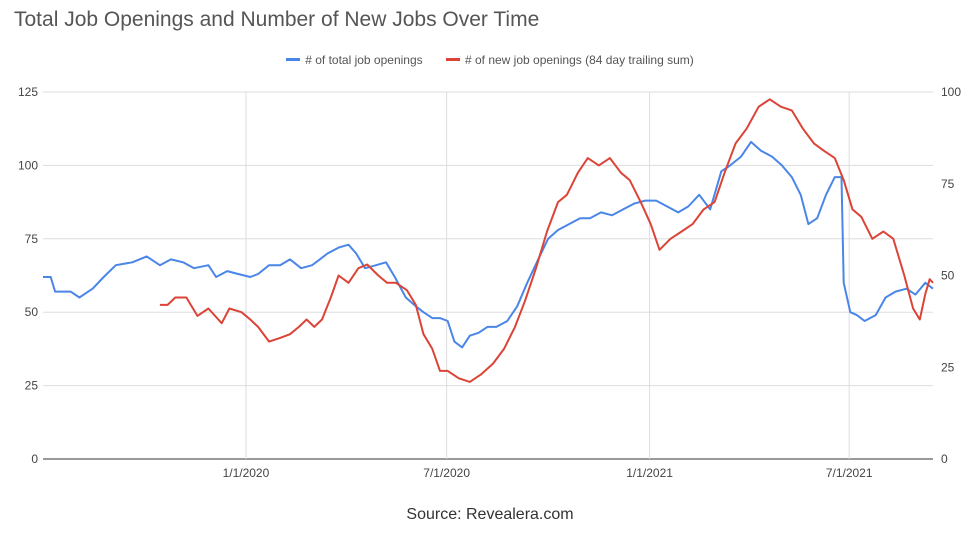 This screenshot has width=980, height=534. What do you see at coordinates (32, 312) in the screenshot?
I see `y-left-tick-label: 50` at bounding box center [32, 312].